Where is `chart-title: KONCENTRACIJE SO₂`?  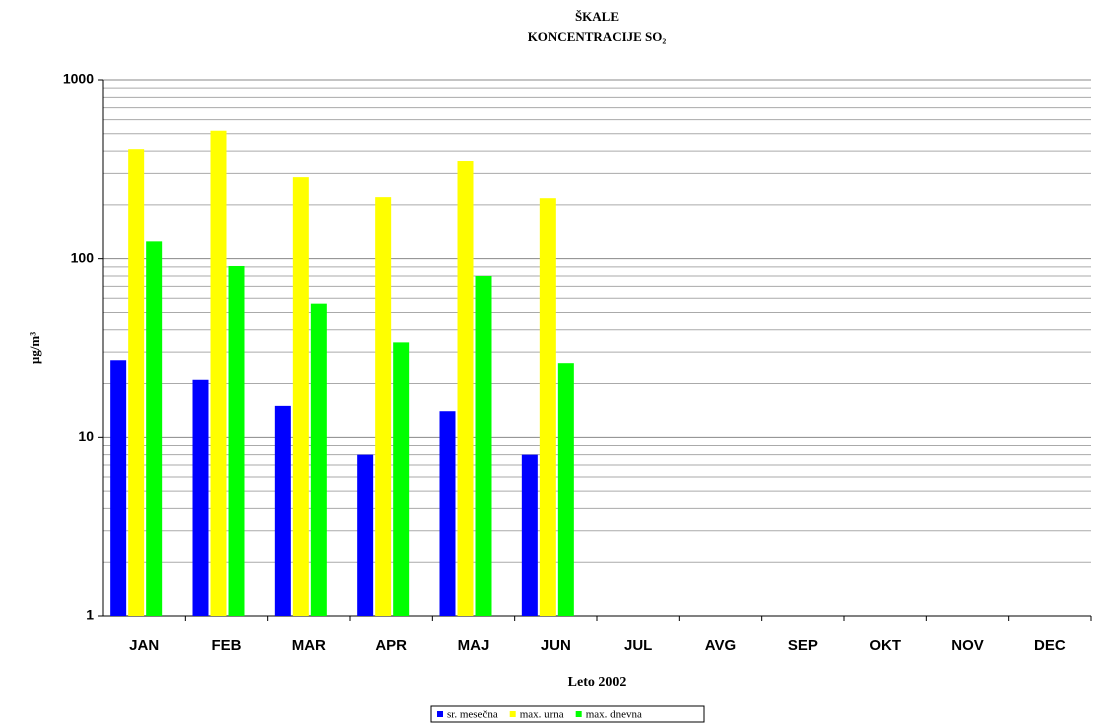 chart-title: KONCENTRACIJE SO₂ is located at coordinates (597, 36).